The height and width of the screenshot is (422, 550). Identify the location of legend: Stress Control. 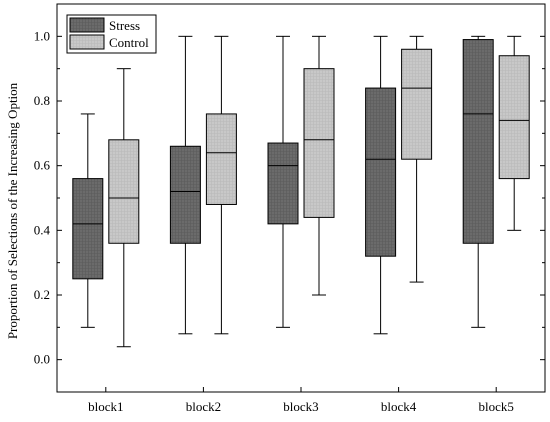
(111, 34).